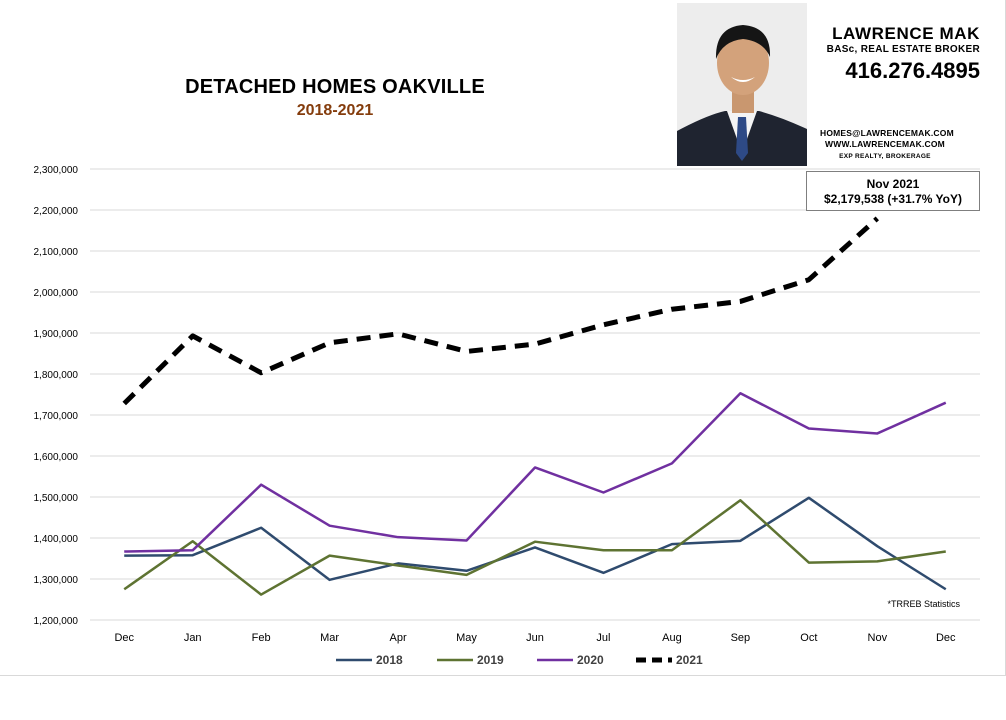 The image size is (1006, 720). I want to click on y-tick-label: 1,800,000, so click(56, 375).